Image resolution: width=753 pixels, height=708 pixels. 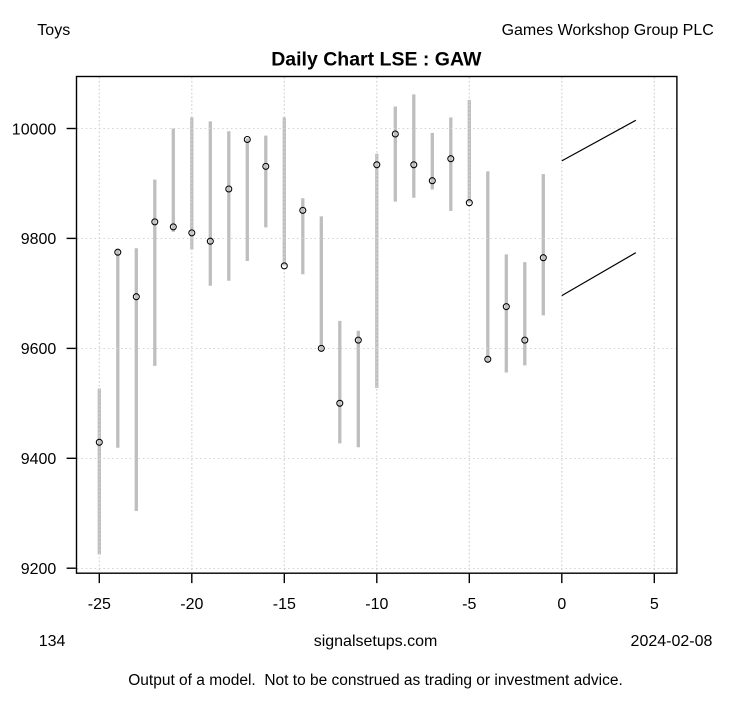 What do you see at coordinates (284, 604) in the screenshot?
I see `svg-text: -15` at bounding box center [284, 604].